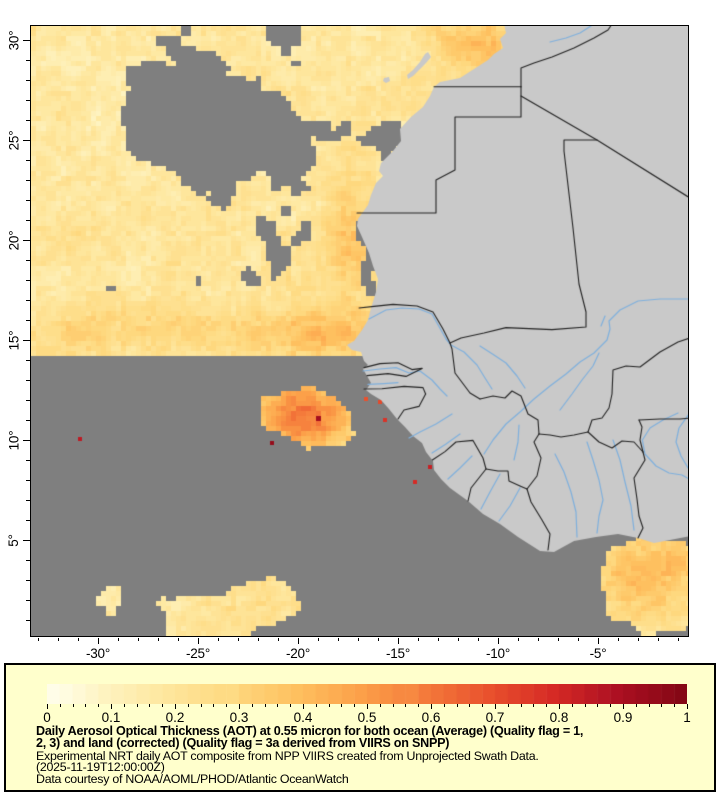 The width and height of the screenshot is (720, 800). I want to click on colorbar-tick-label: 0, so click(47, 717).